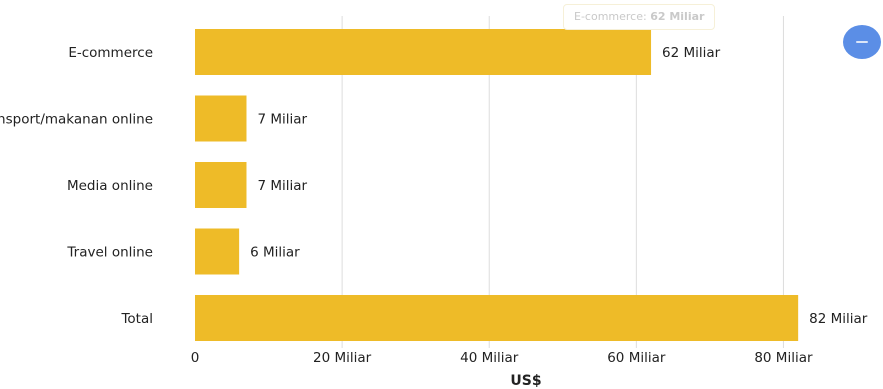  What do you see at coordinates (525, 381) in the screenshot?
I see `x-axis-title: US$` at bounding box center [525, 381].